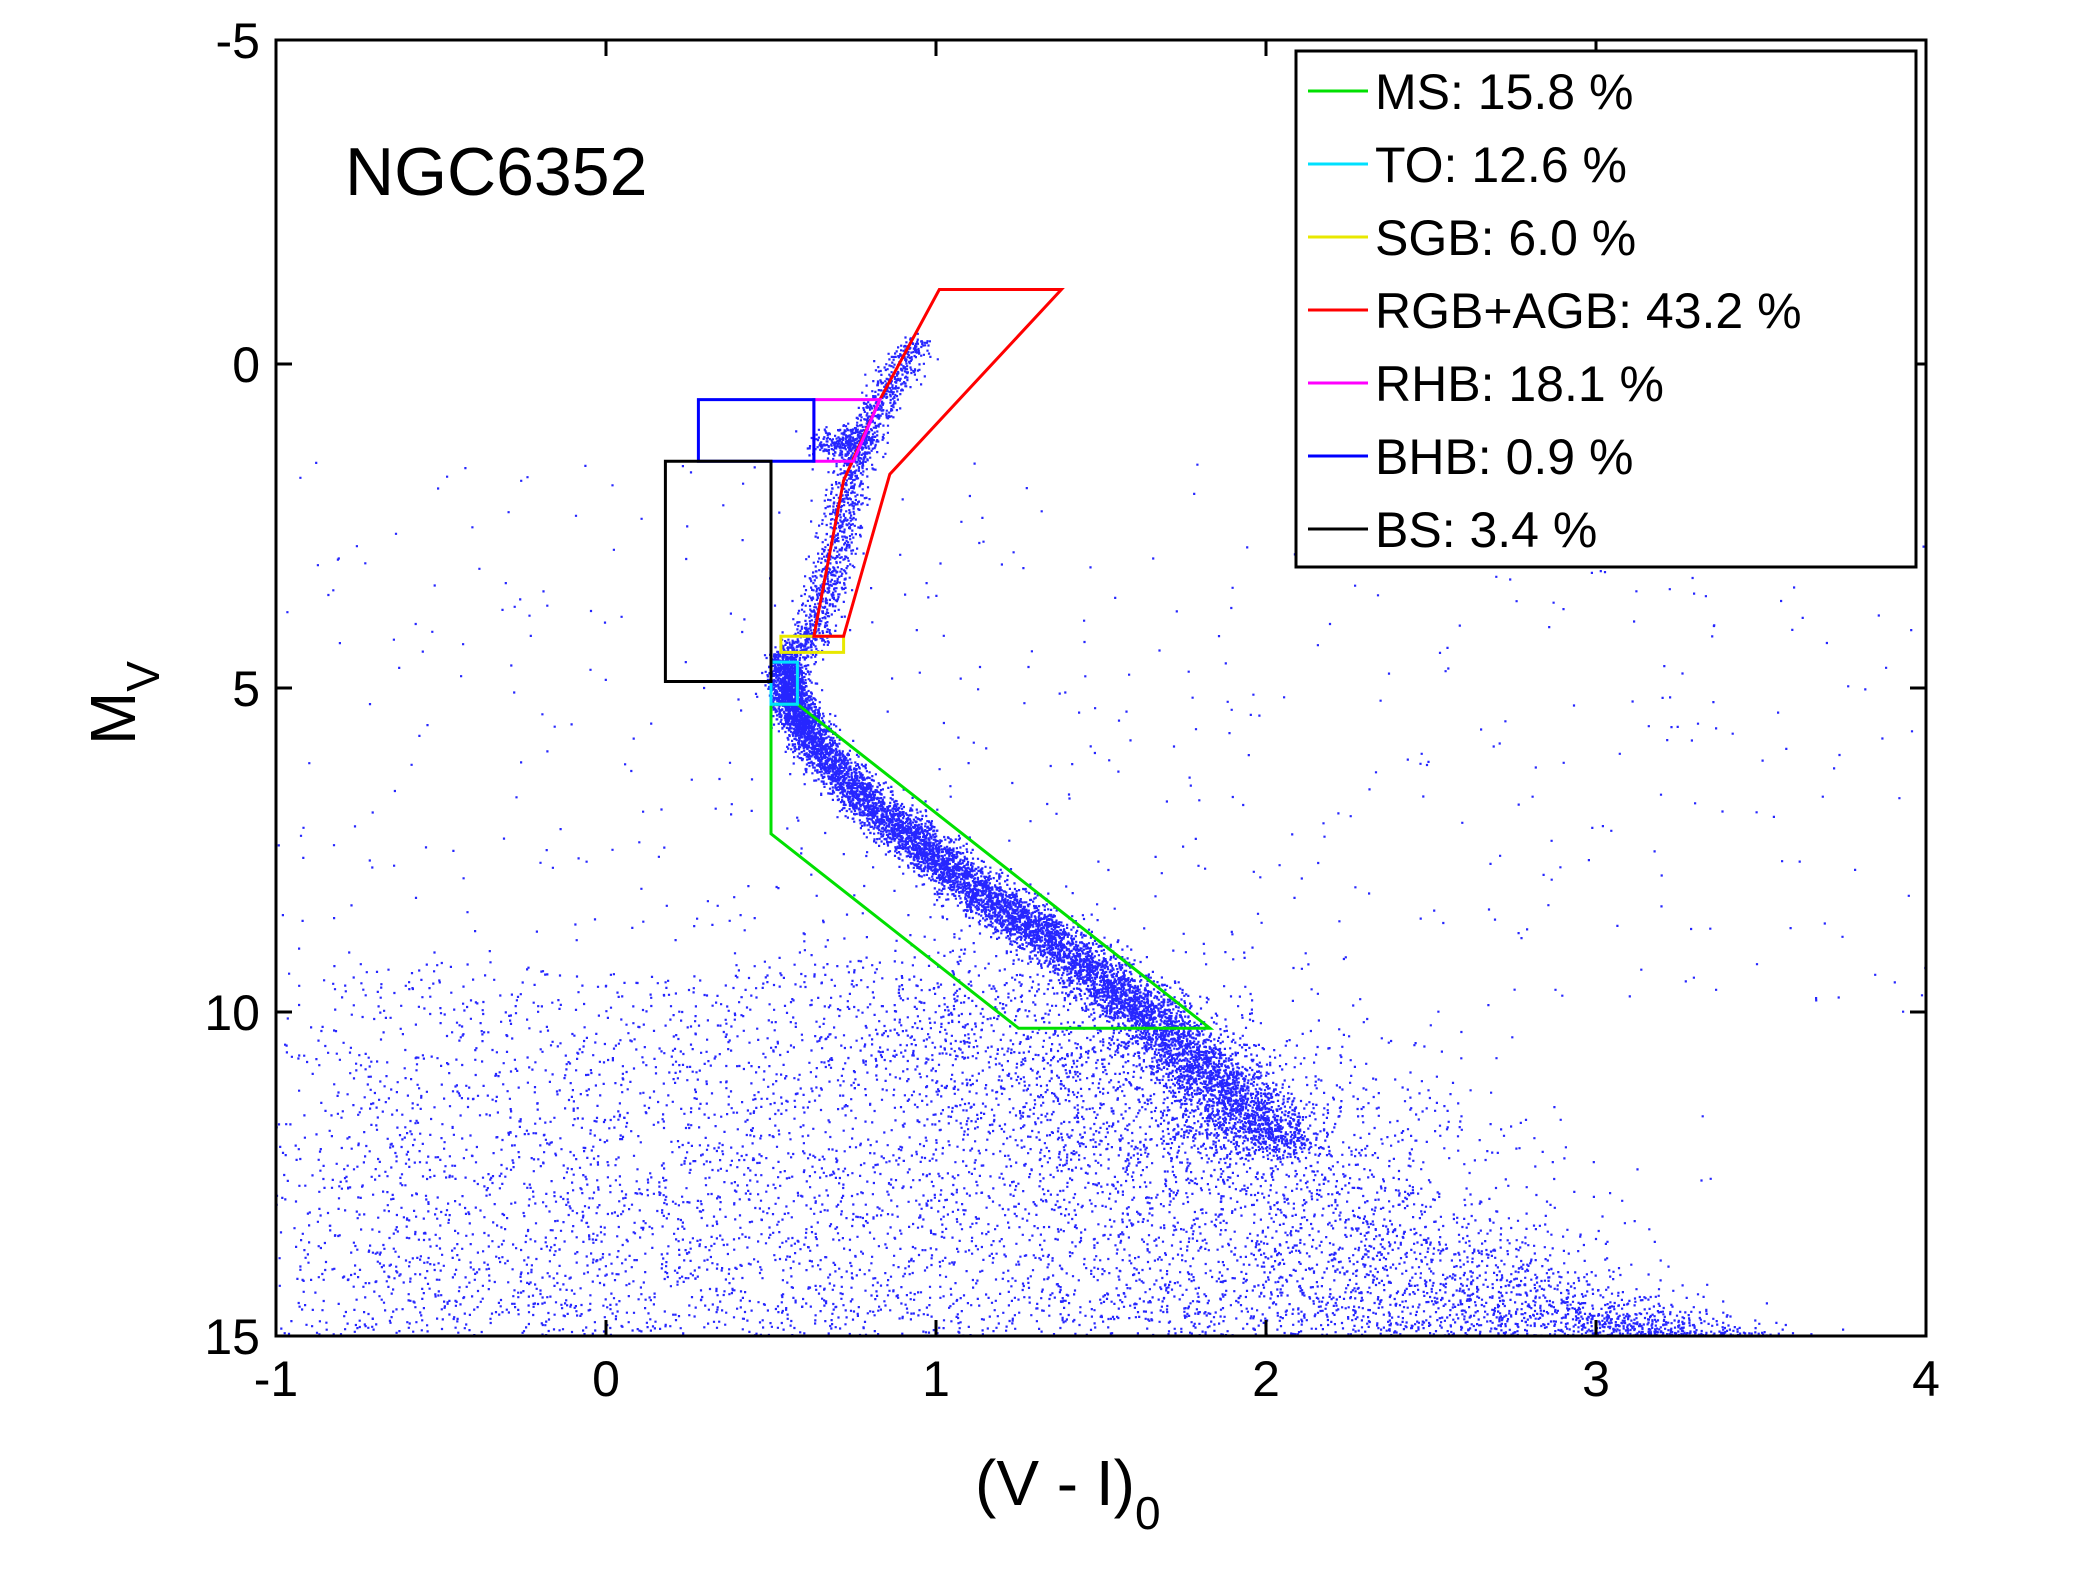 The width and height of the screenshot is (2100, 1570). Describe the element at coordinates (143, 676) in the screenshot. I see `y-axis-title-subscript: V` at that location.